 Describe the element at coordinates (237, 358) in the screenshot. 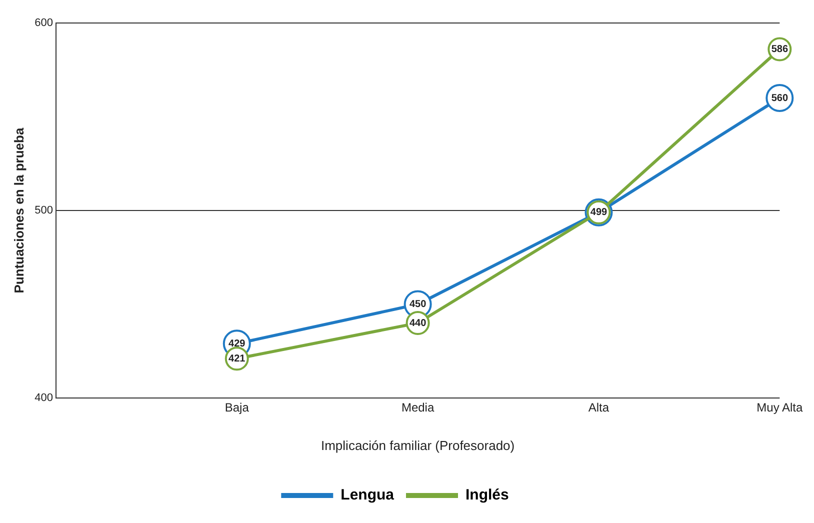

I see `data-label: 421` at that location.